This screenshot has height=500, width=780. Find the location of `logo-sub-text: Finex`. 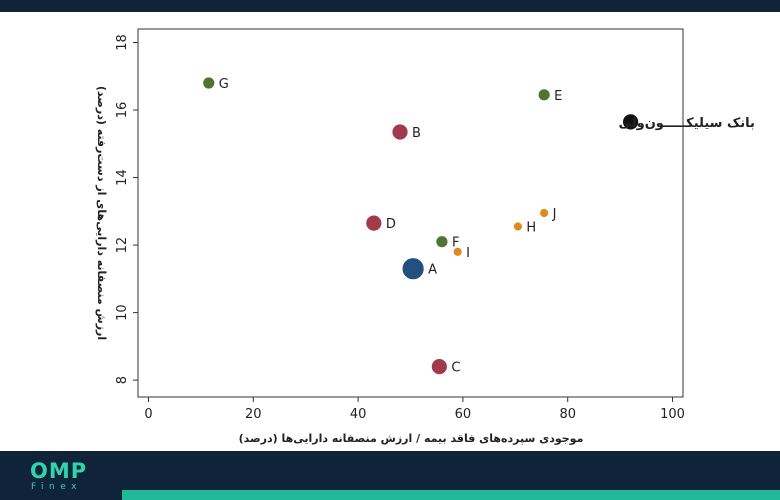

logo-sub-text: Finex is located at coordinates (56, 487).